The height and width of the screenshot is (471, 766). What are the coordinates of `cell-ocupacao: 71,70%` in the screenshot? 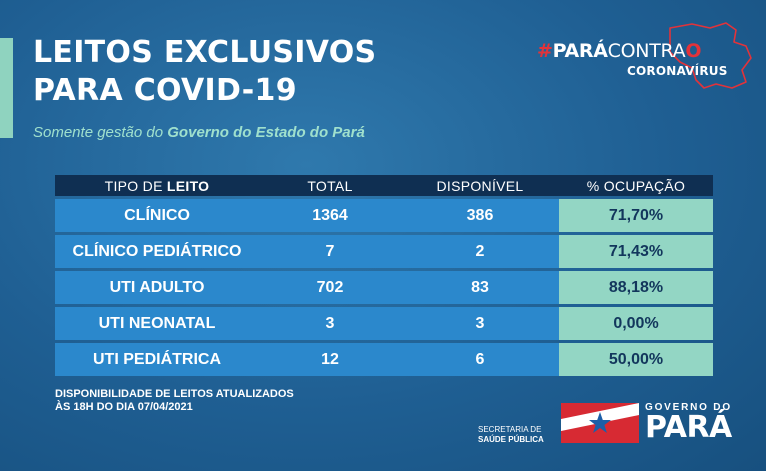 It's located at (636, 215).